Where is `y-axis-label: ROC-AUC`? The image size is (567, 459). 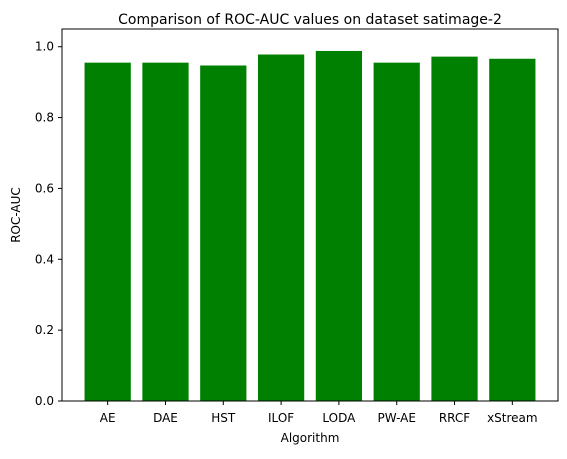
y-axis-label: ROC-AUC is located at coordinates (16, 215).